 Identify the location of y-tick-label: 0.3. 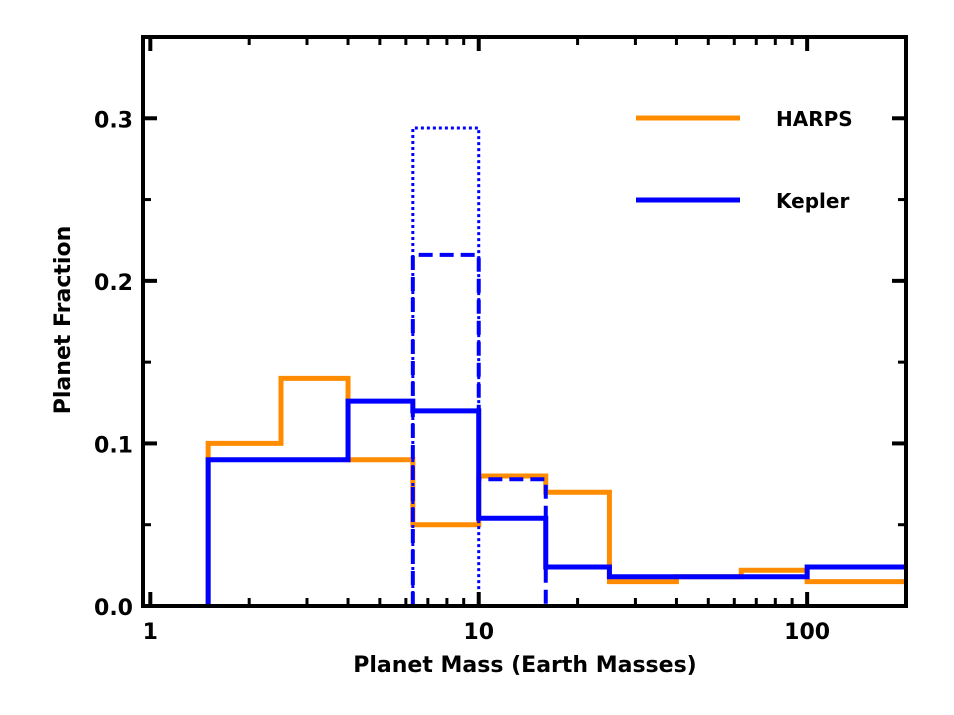
(113, 120).